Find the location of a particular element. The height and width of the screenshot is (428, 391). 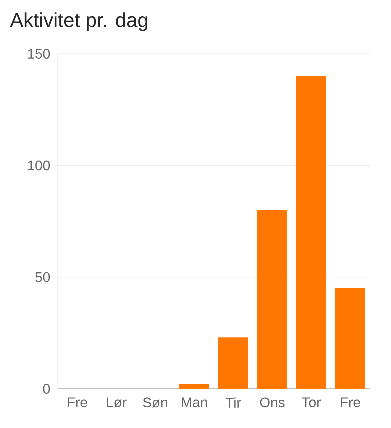

x-tick-label: Tor is located at coordinates (311, 403).